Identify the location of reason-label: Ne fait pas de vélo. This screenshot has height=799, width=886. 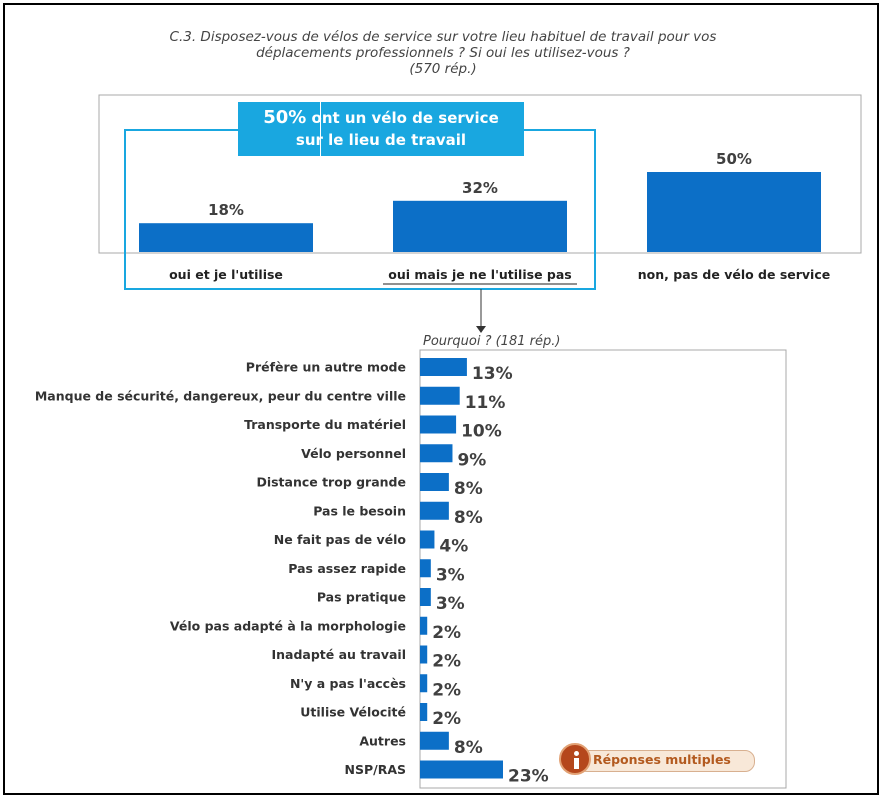
(340, 539).